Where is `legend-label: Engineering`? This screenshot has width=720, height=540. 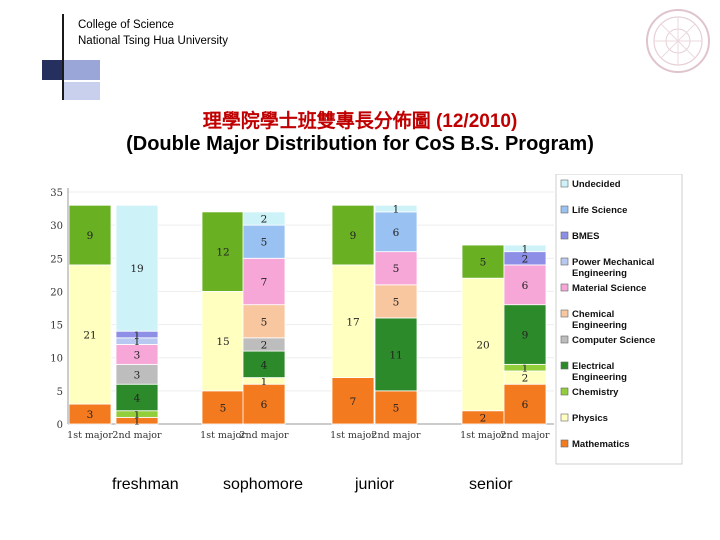
legend-label: Engineering is located at coordinates (599, 273).